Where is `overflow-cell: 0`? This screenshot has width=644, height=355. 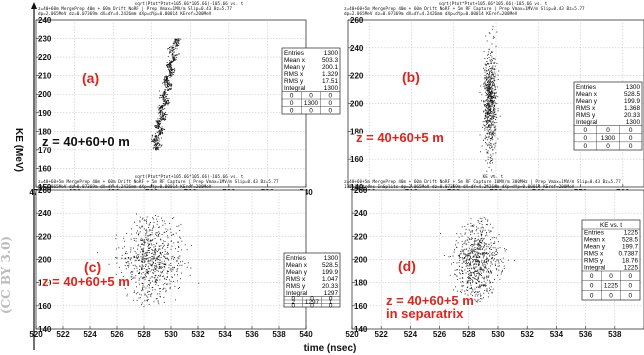 overflow-cell: 0 is located at coordinates (631, 138).